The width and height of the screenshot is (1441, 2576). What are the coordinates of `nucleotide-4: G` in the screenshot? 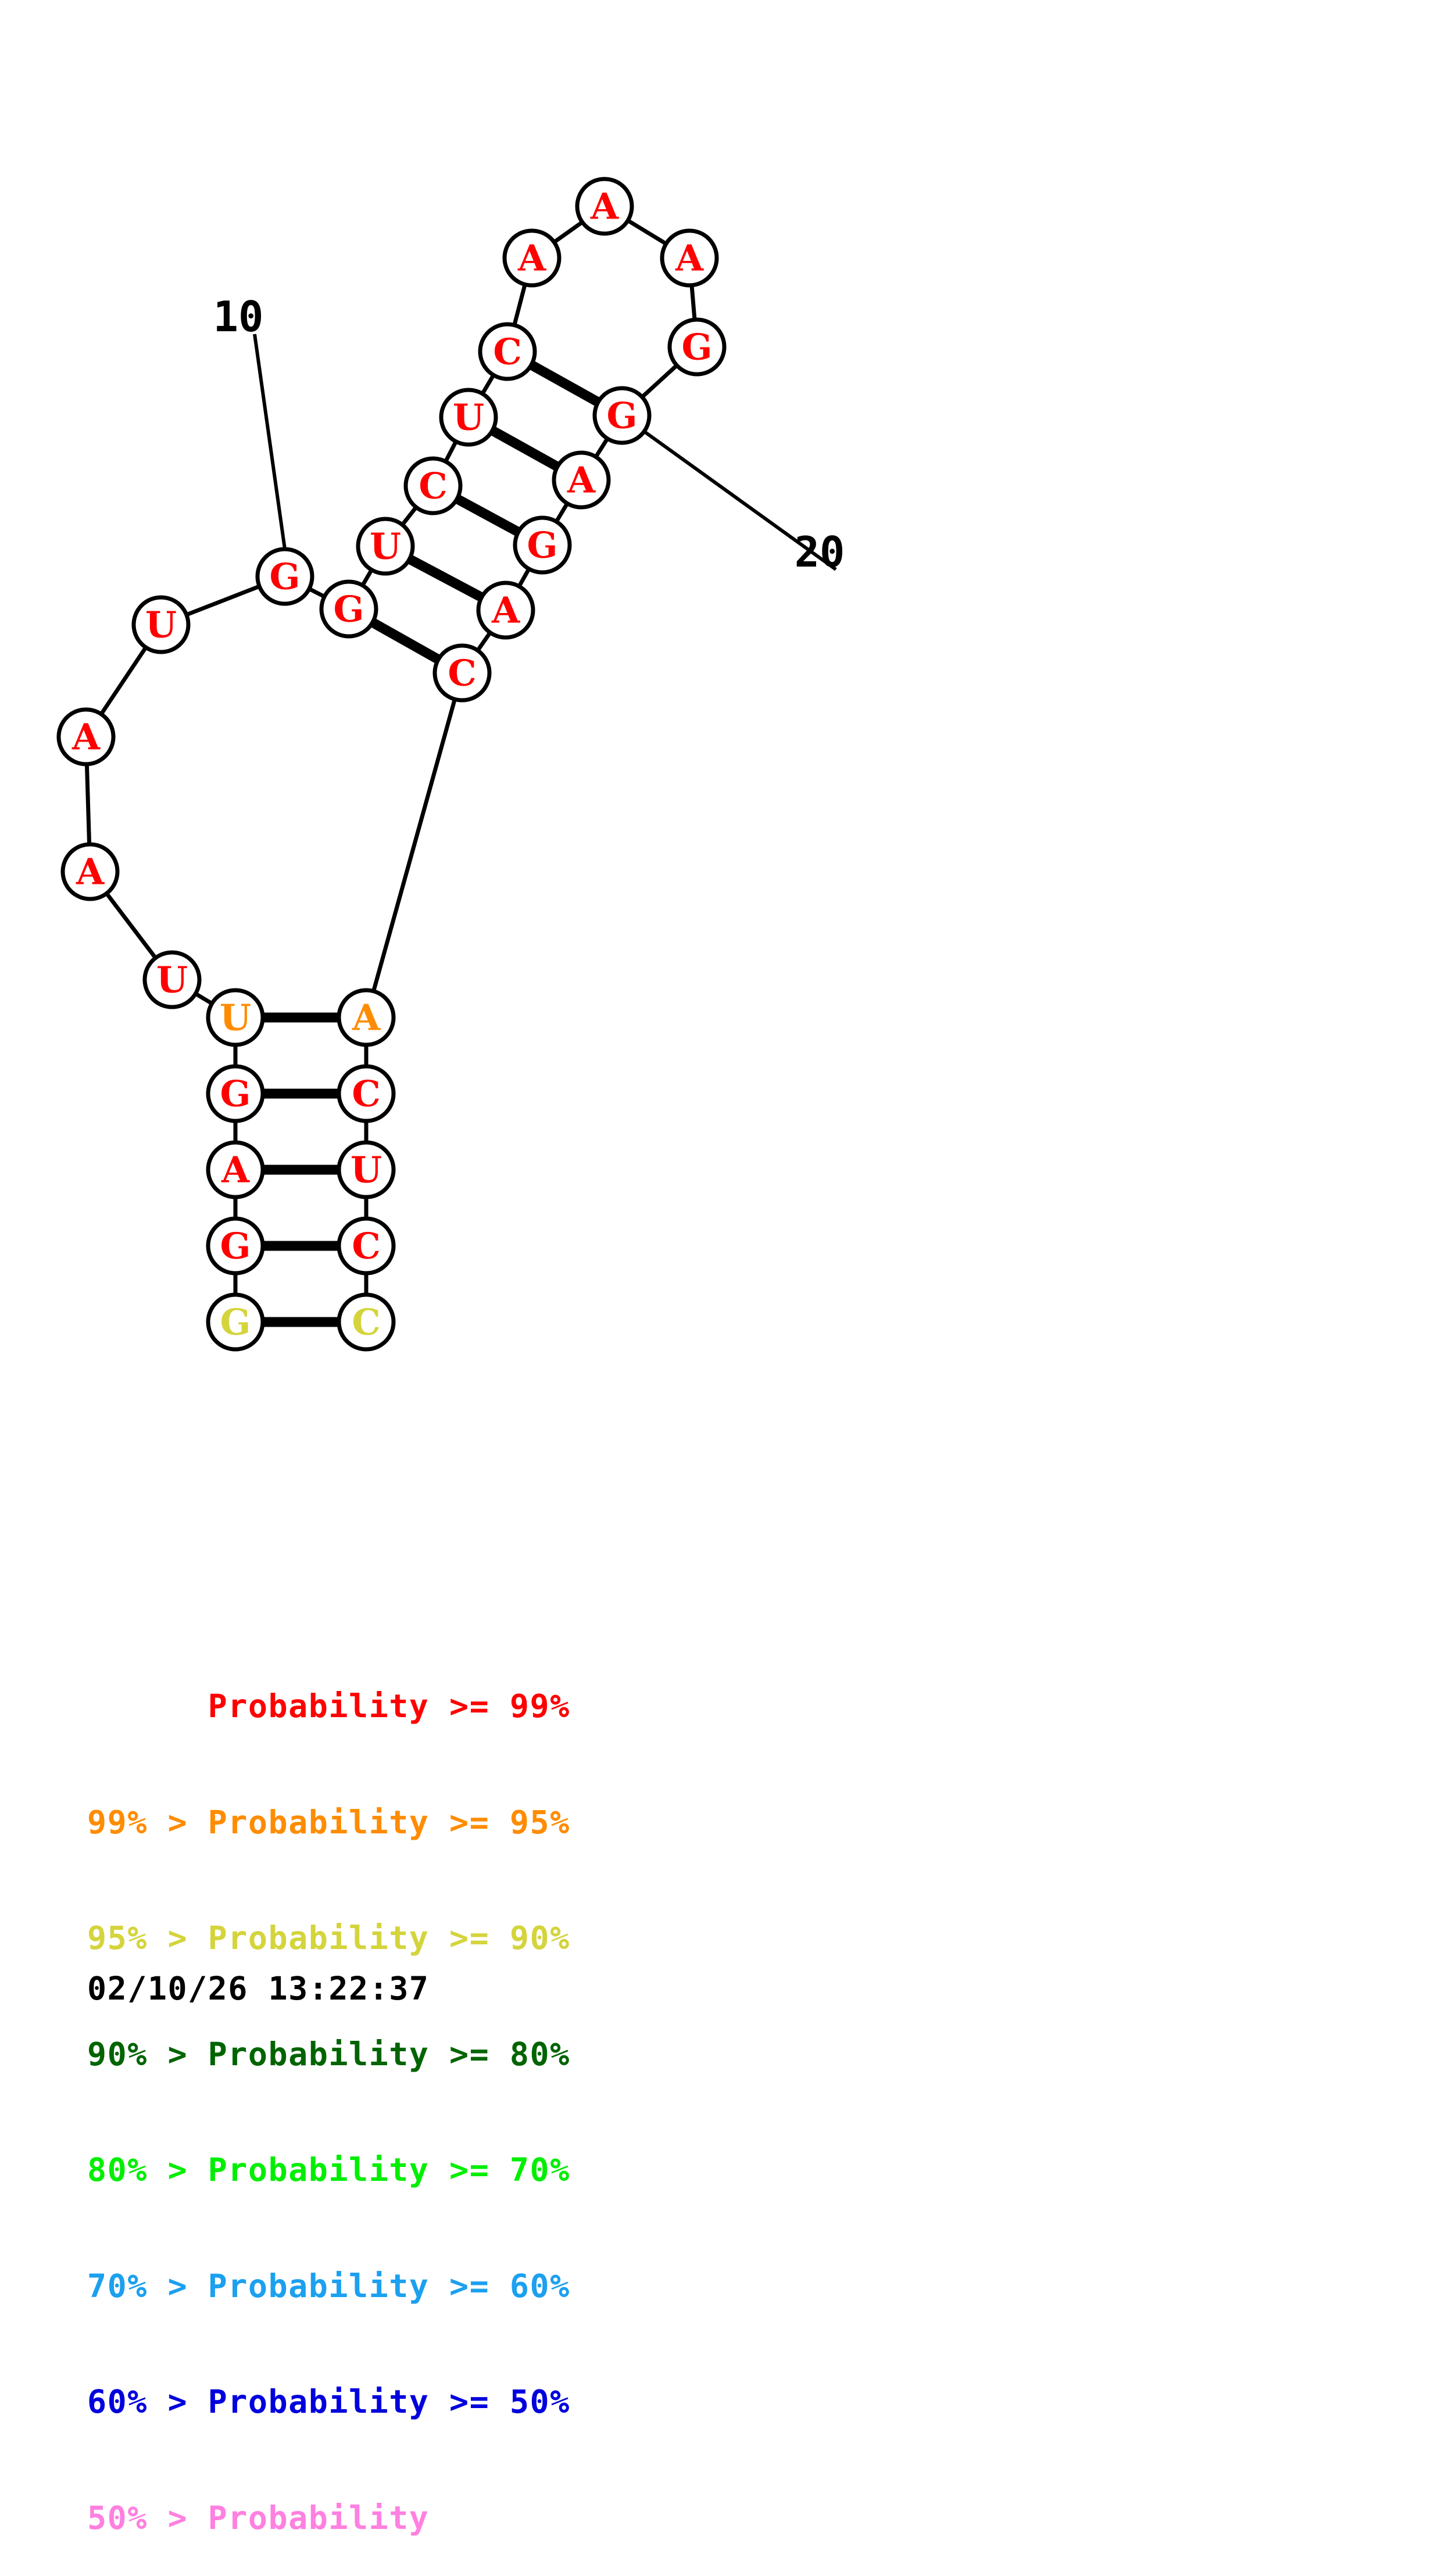 It's located at (235, 1093).